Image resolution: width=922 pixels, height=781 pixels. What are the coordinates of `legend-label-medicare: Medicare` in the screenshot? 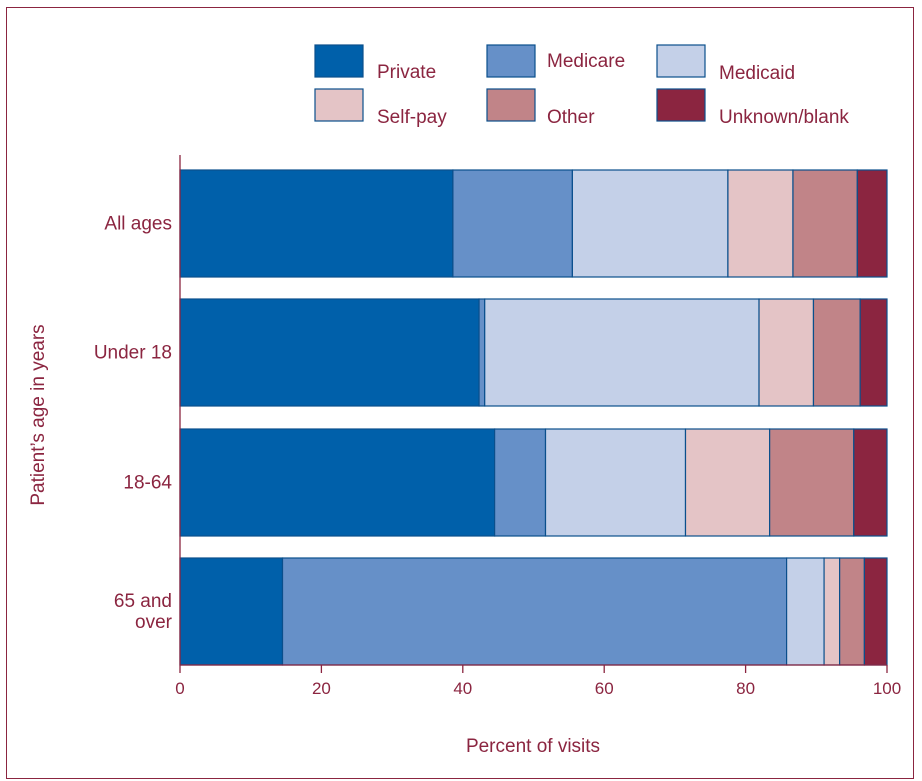 It's located at (586, 61).